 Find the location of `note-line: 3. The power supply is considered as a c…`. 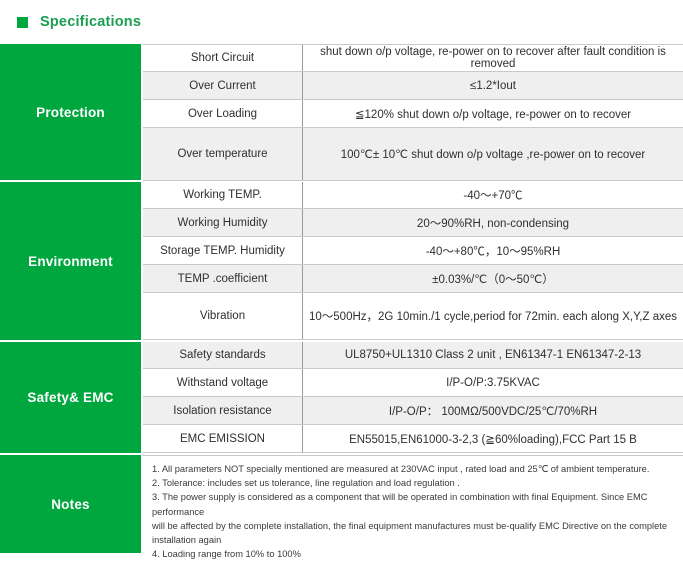

note-line: 3. The power supply is considered as a c… is located at coordinates (400, 504).